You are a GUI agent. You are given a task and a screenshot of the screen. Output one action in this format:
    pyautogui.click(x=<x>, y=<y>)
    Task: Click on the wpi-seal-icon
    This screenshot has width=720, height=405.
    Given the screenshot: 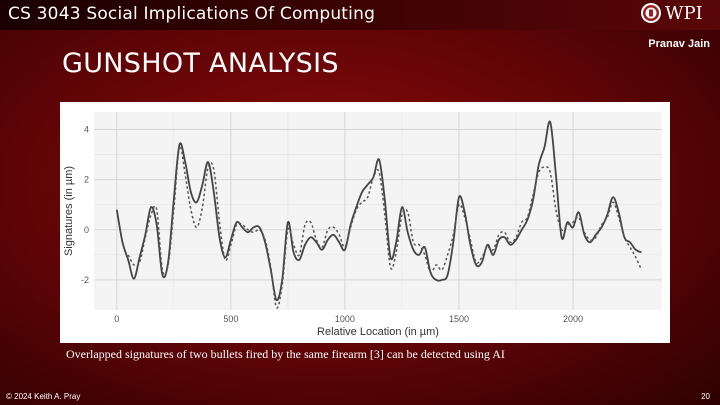 What is the action you would take?
    pyautogui.click(x=651, y=13)
    